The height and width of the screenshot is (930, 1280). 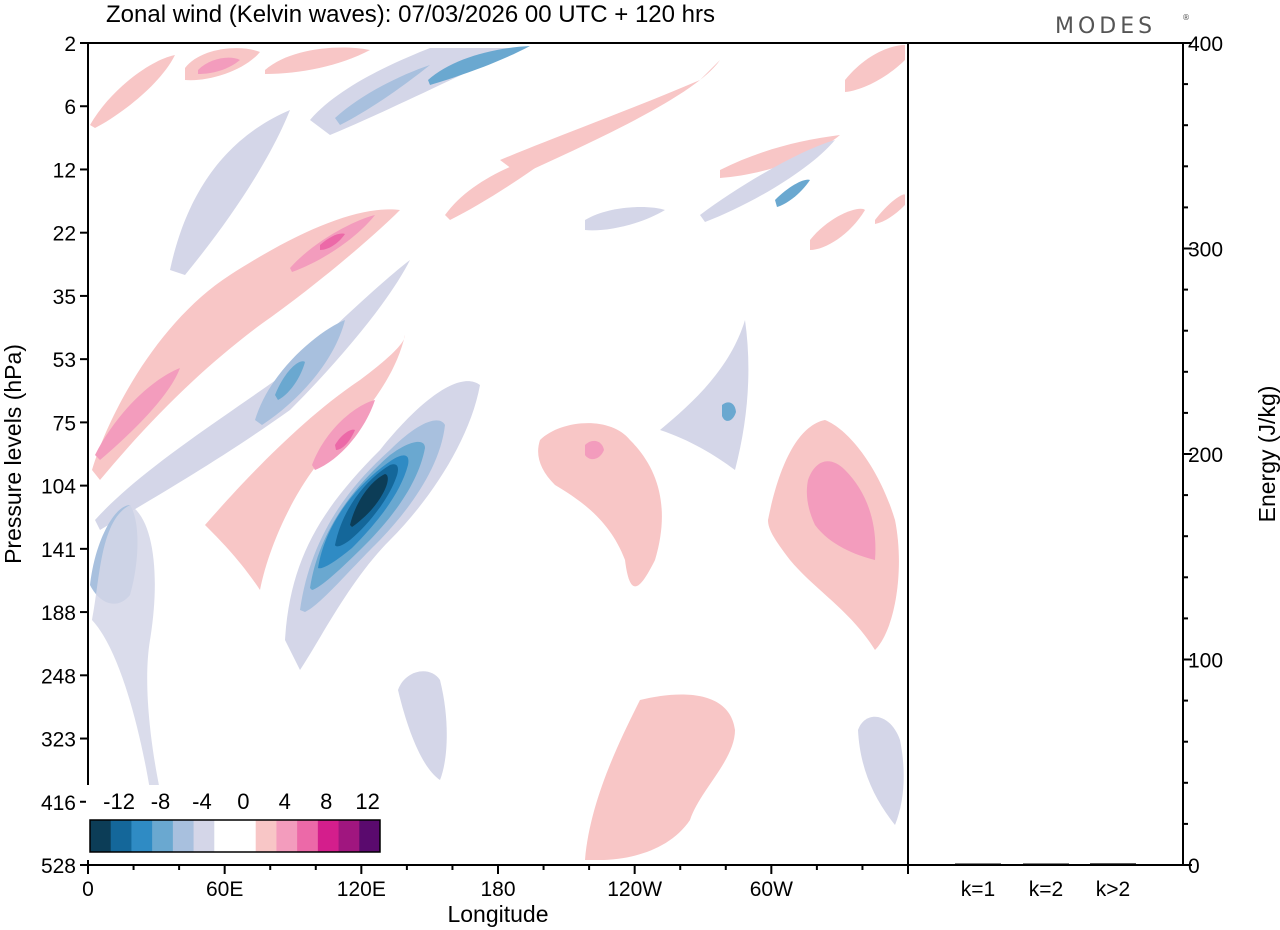 What do you see at coordinates (1194, 866) in the screenshot?
I see `energy-tick-label: 0` at bounding box center [1194, 866].